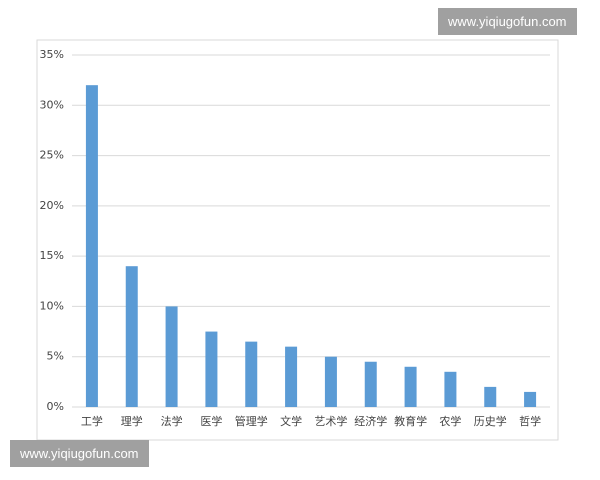 Image resolution: width=600 pixels, height=480 pixels. Describe the element at coordinates (52, 205) in the screenshot. I see `y-tick-label: 20%` at that location.